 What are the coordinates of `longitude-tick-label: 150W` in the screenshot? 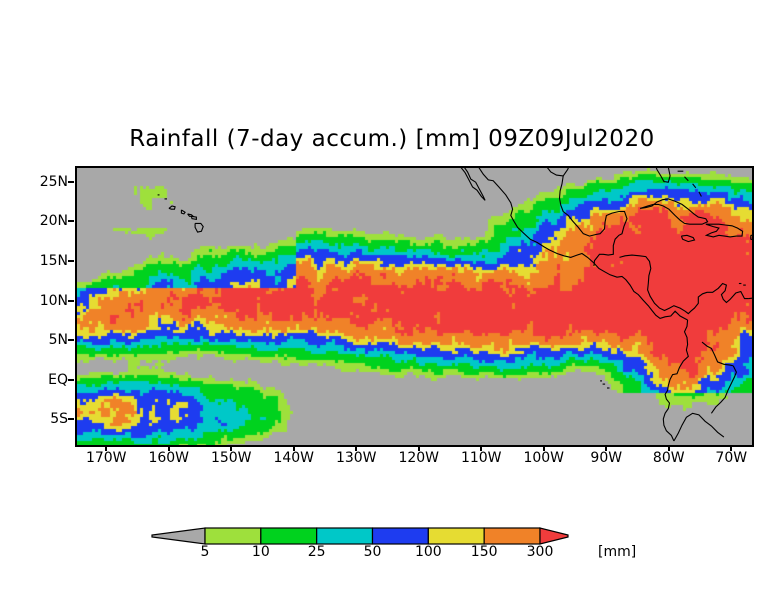 It's located at (231, 458).